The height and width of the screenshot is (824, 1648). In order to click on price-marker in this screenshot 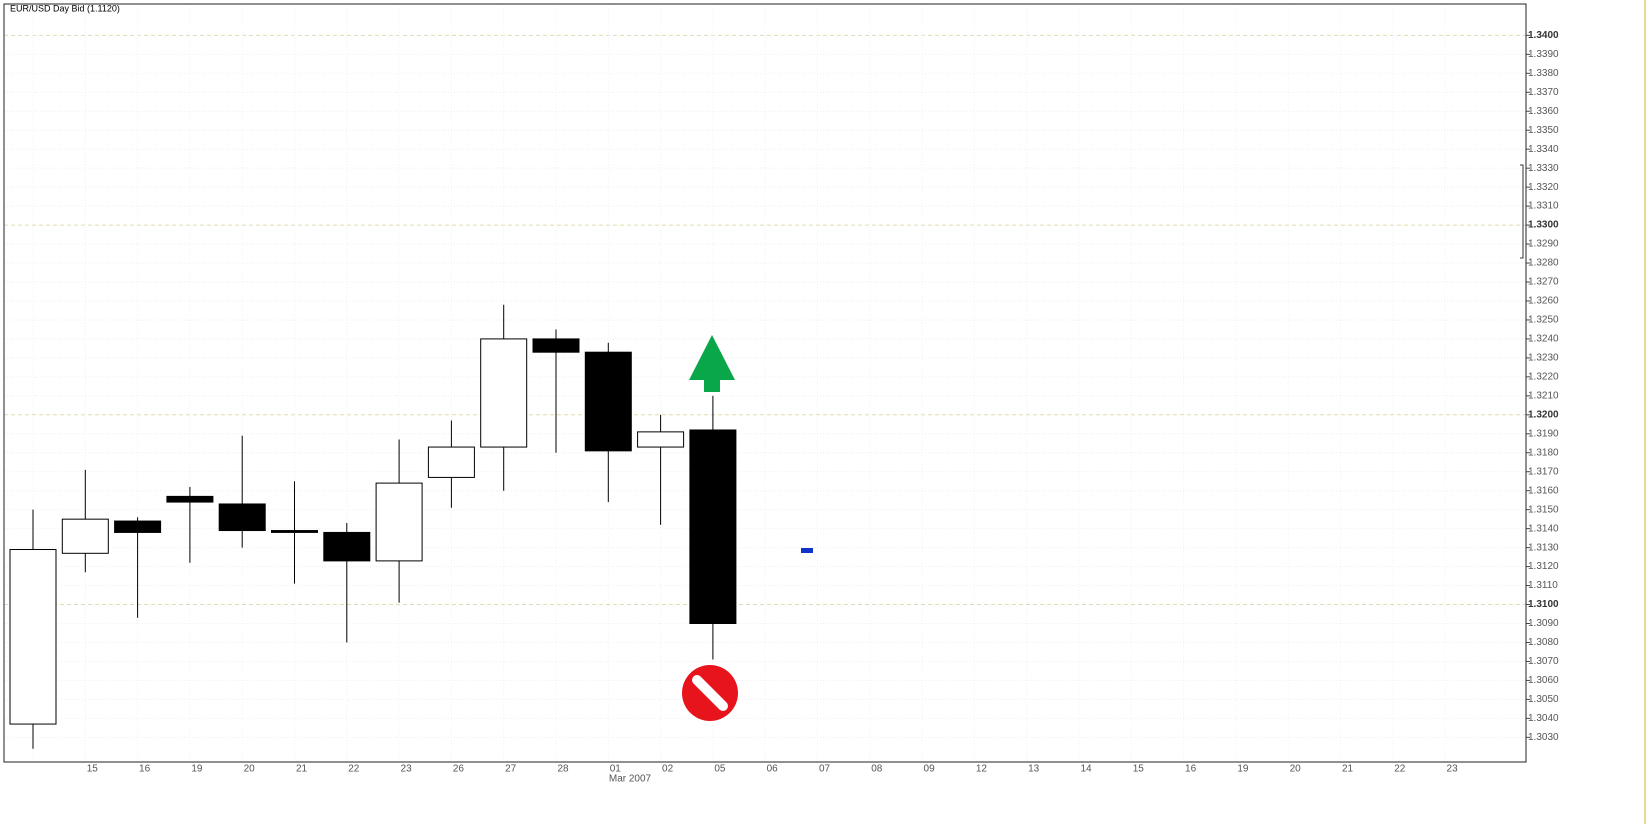, I will do `click(807, 550)`.